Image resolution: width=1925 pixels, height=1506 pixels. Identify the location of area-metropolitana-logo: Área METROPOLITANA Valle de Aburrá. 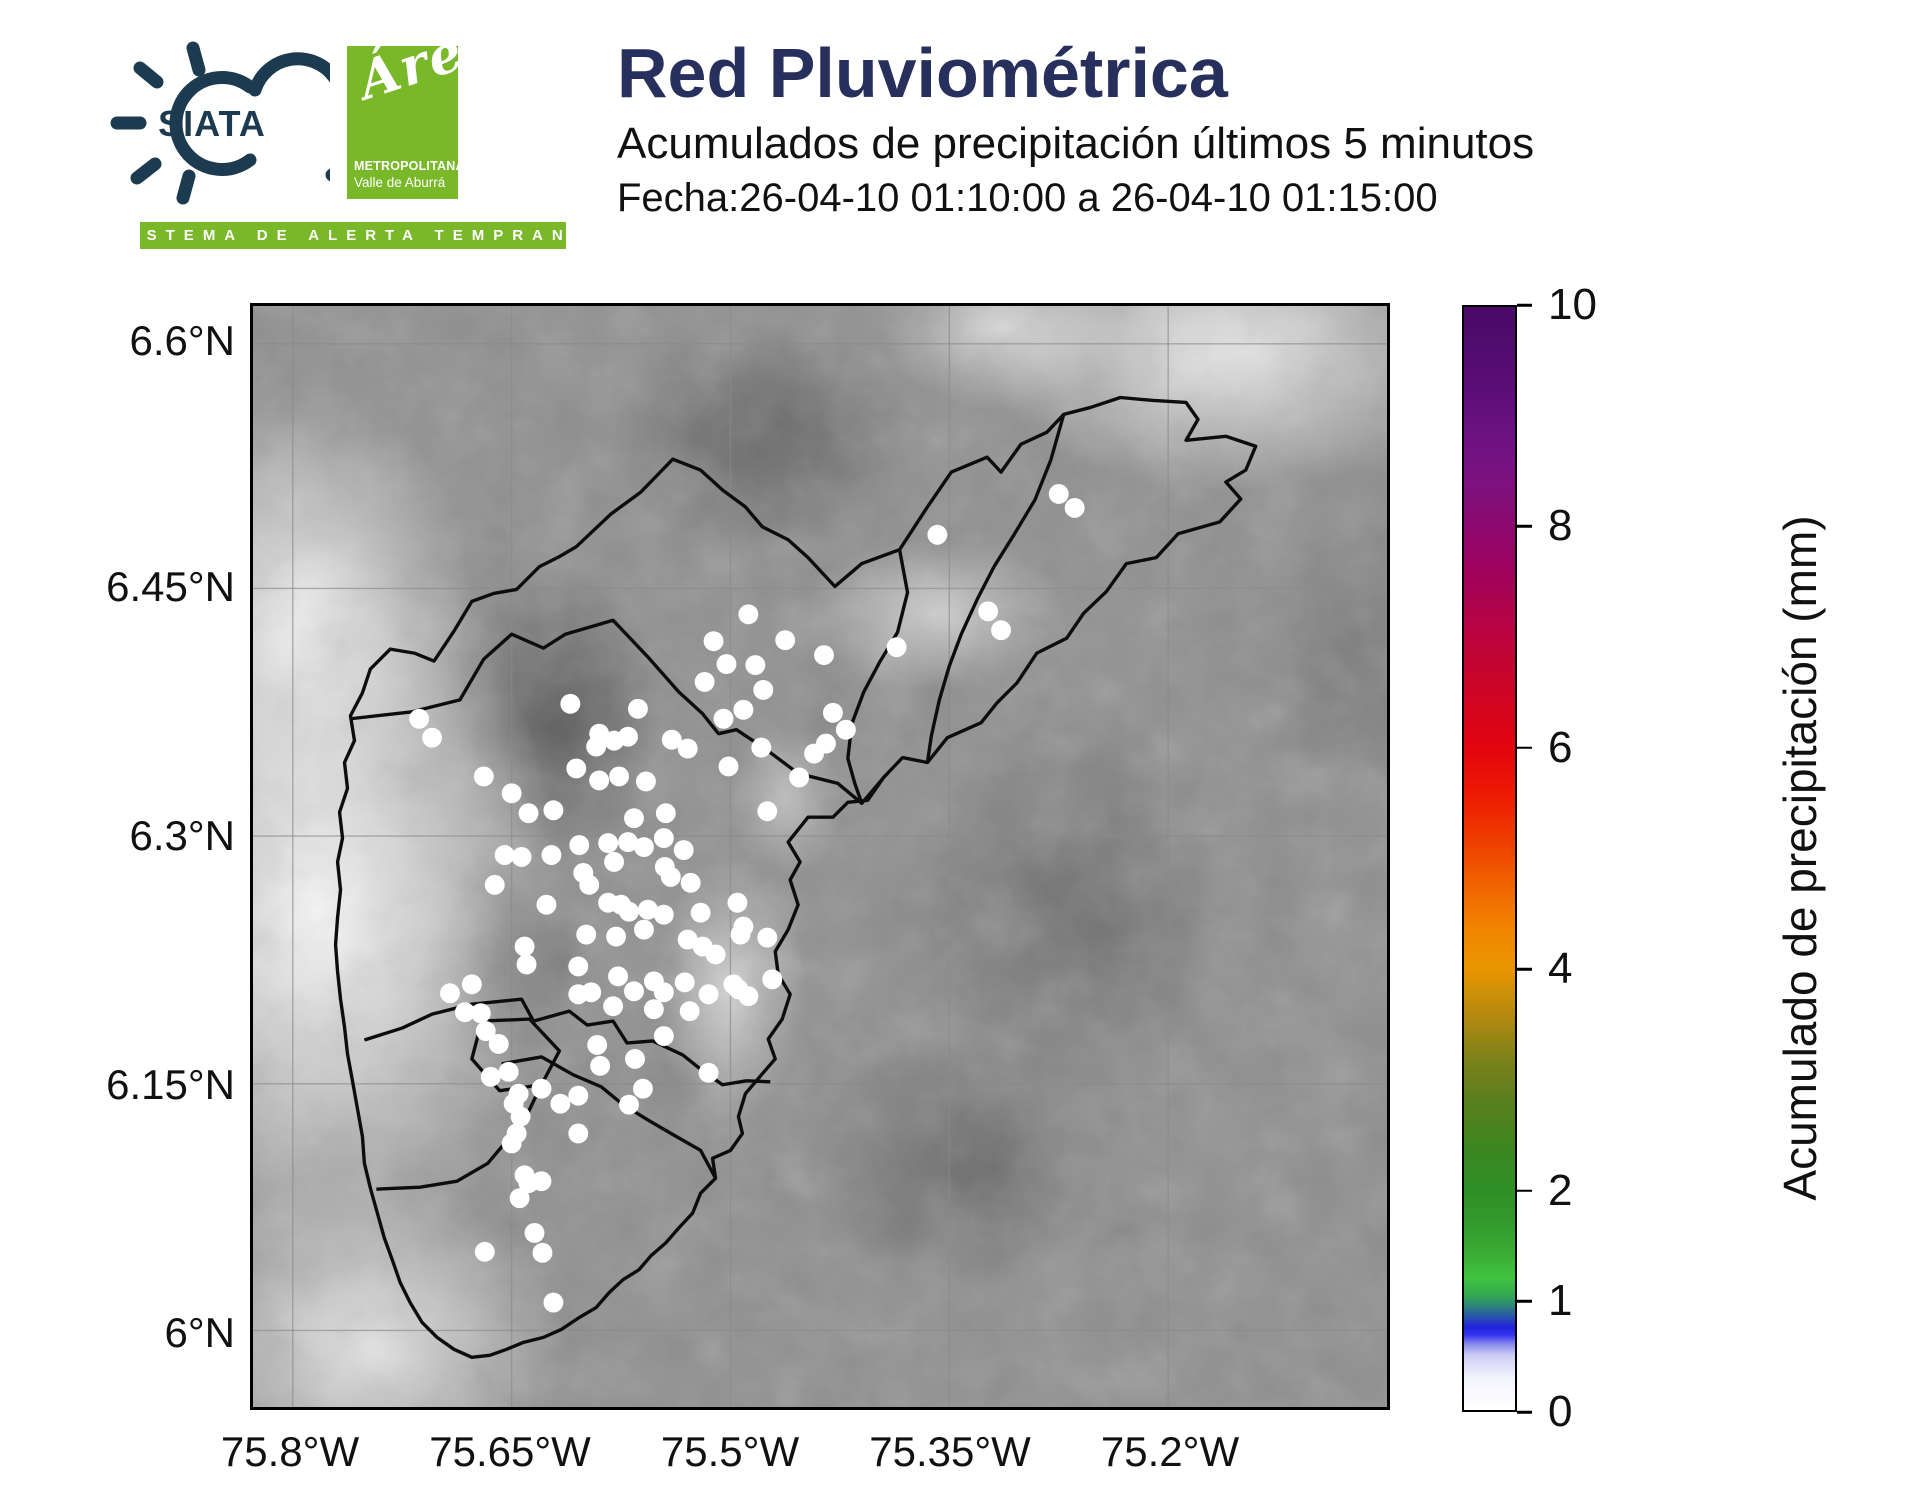
(402, 122).